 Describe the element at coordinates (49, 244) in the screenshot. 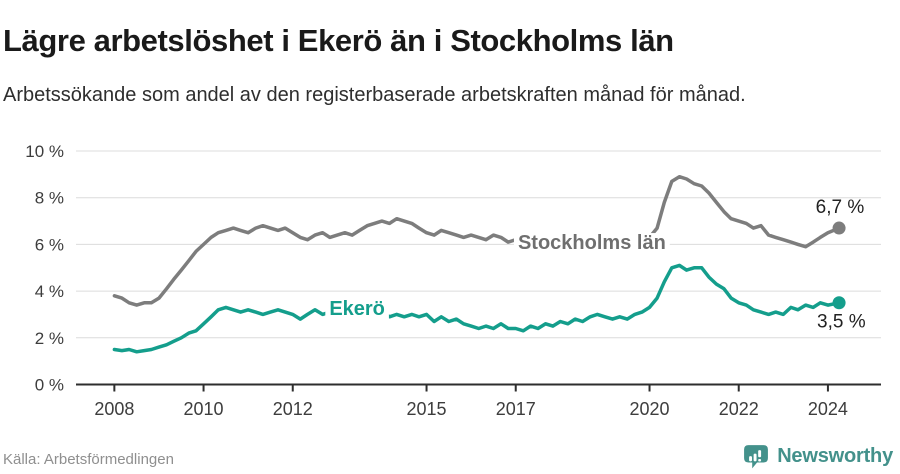

I see `y-tick-label: 6 %` at that location.